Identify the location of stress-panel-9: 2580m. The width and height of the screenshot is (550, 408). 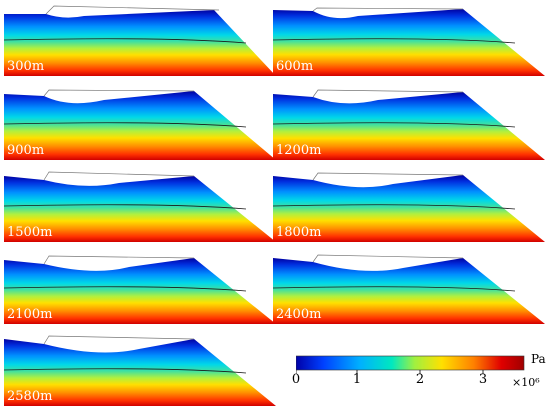
(140, 370).